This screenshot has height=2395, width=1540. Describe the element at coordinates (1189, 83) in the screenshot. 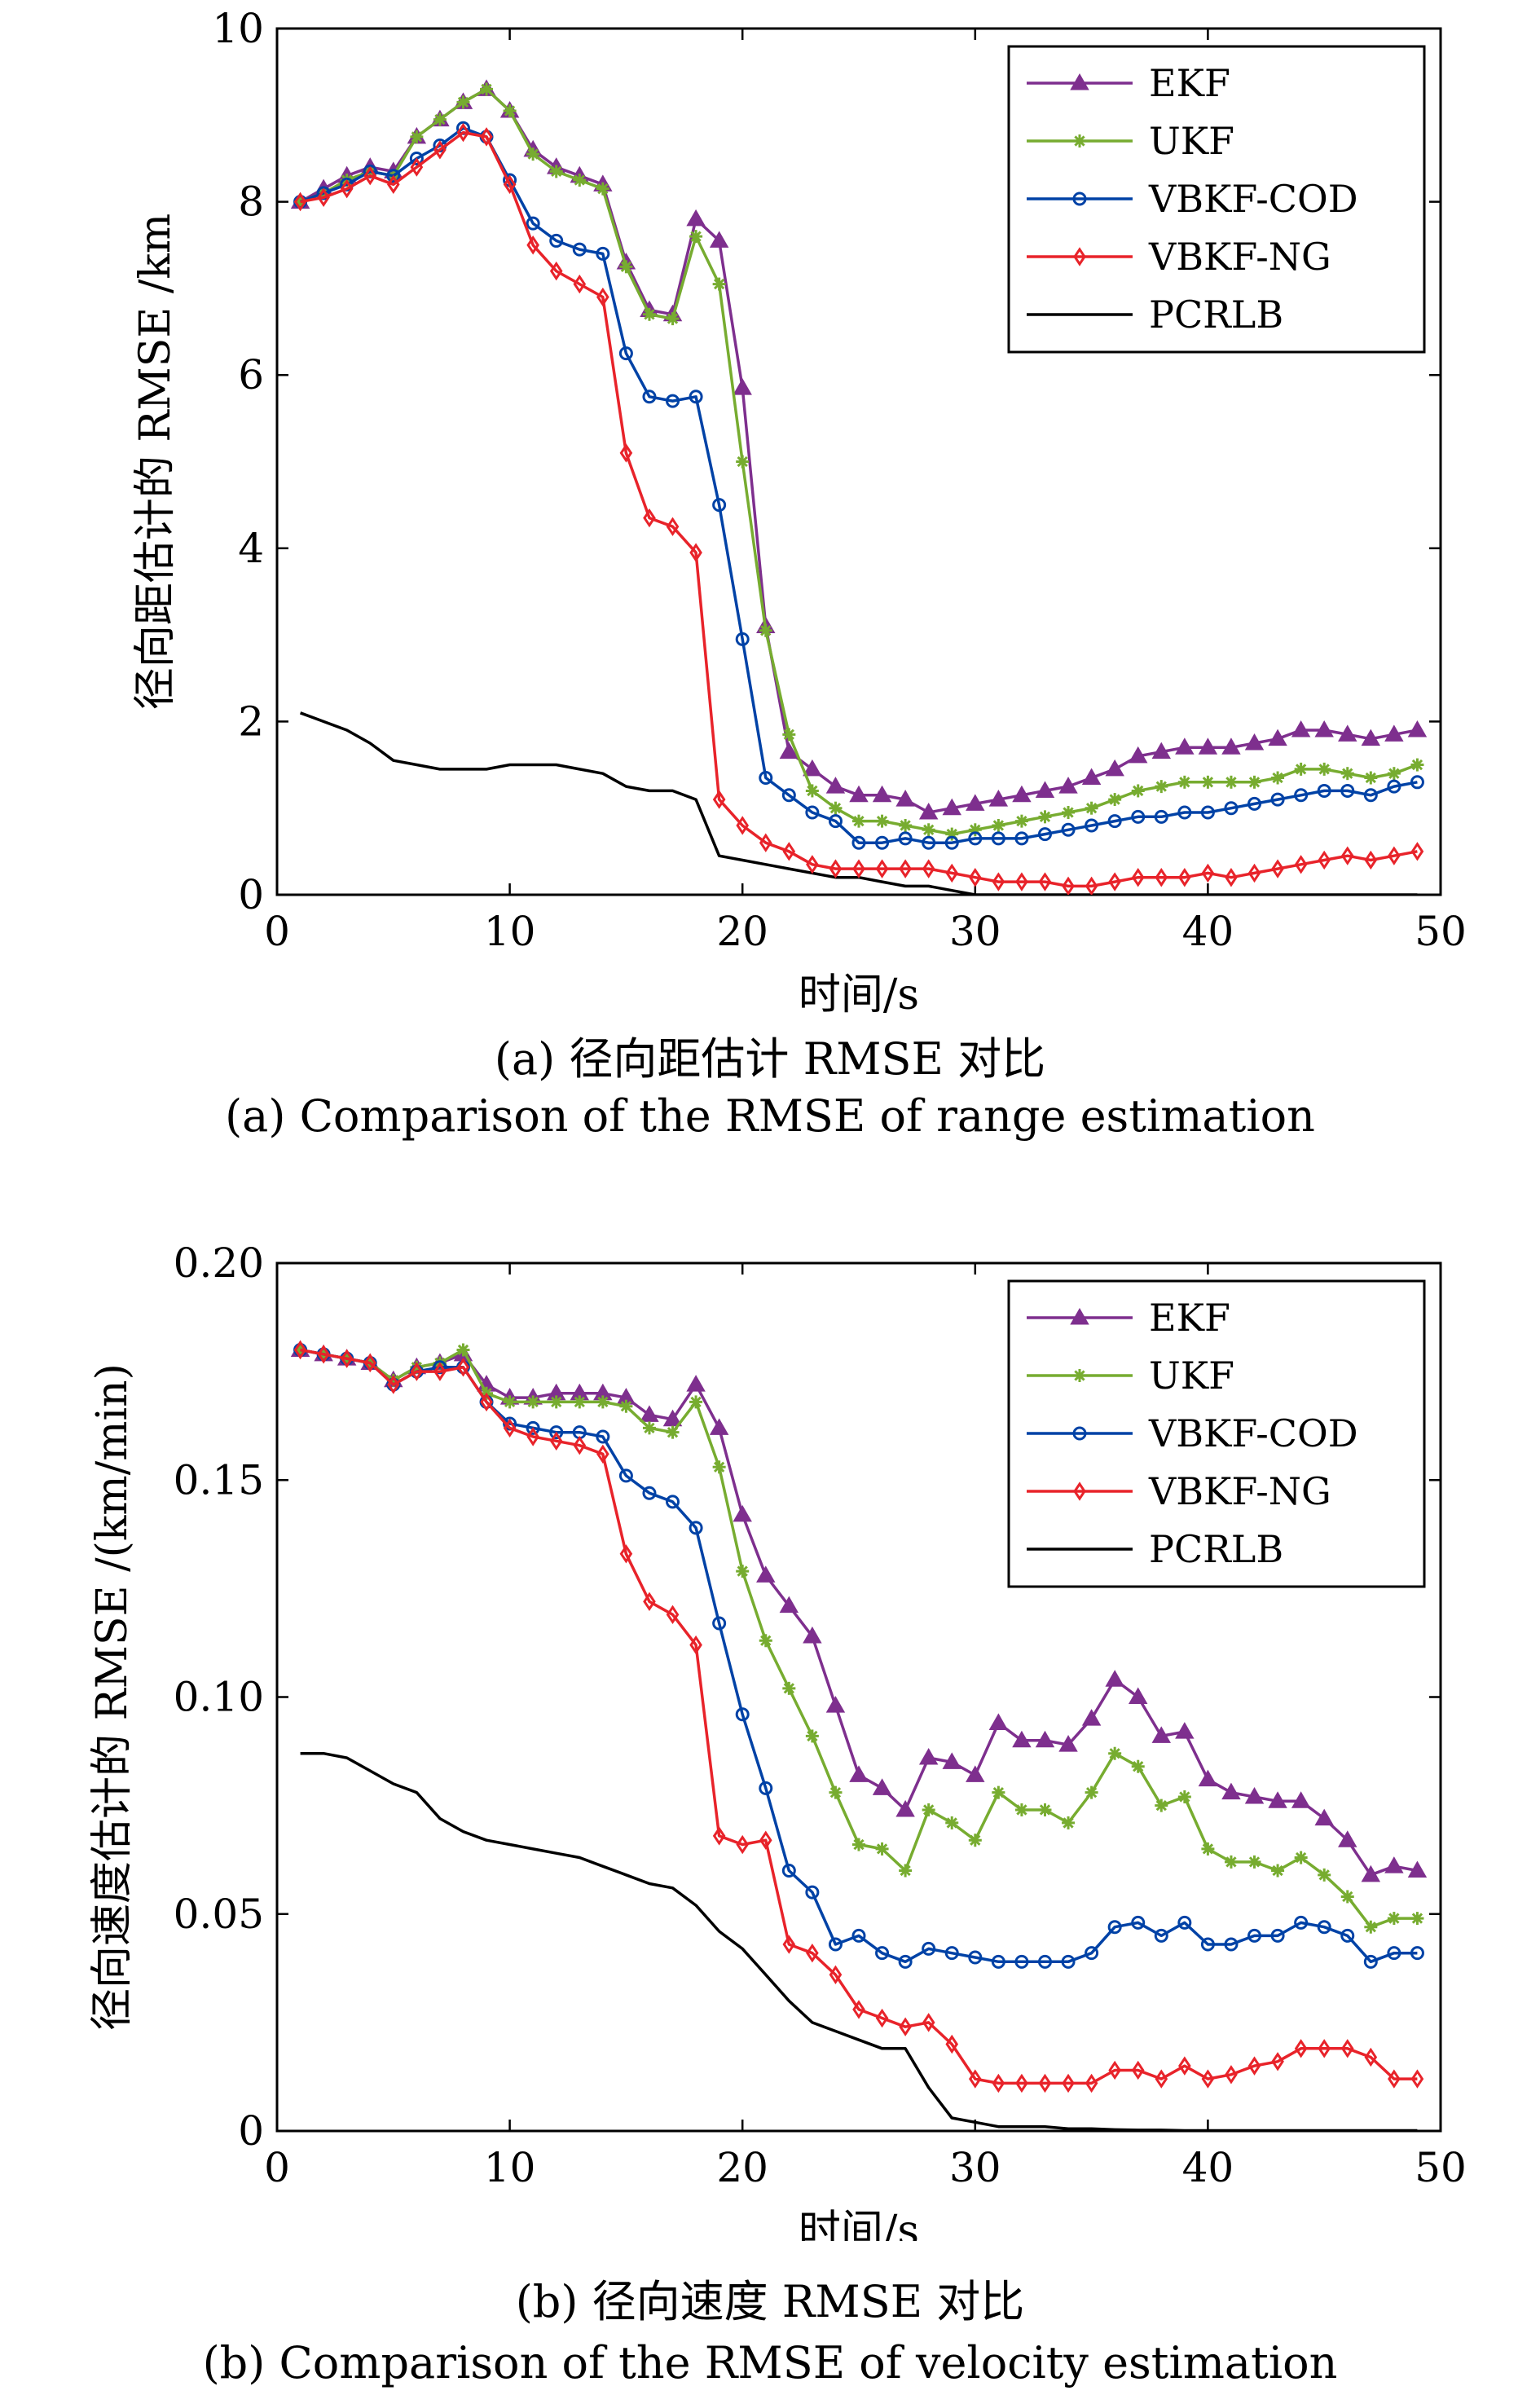

I see `legend-label: EKF` at that location.